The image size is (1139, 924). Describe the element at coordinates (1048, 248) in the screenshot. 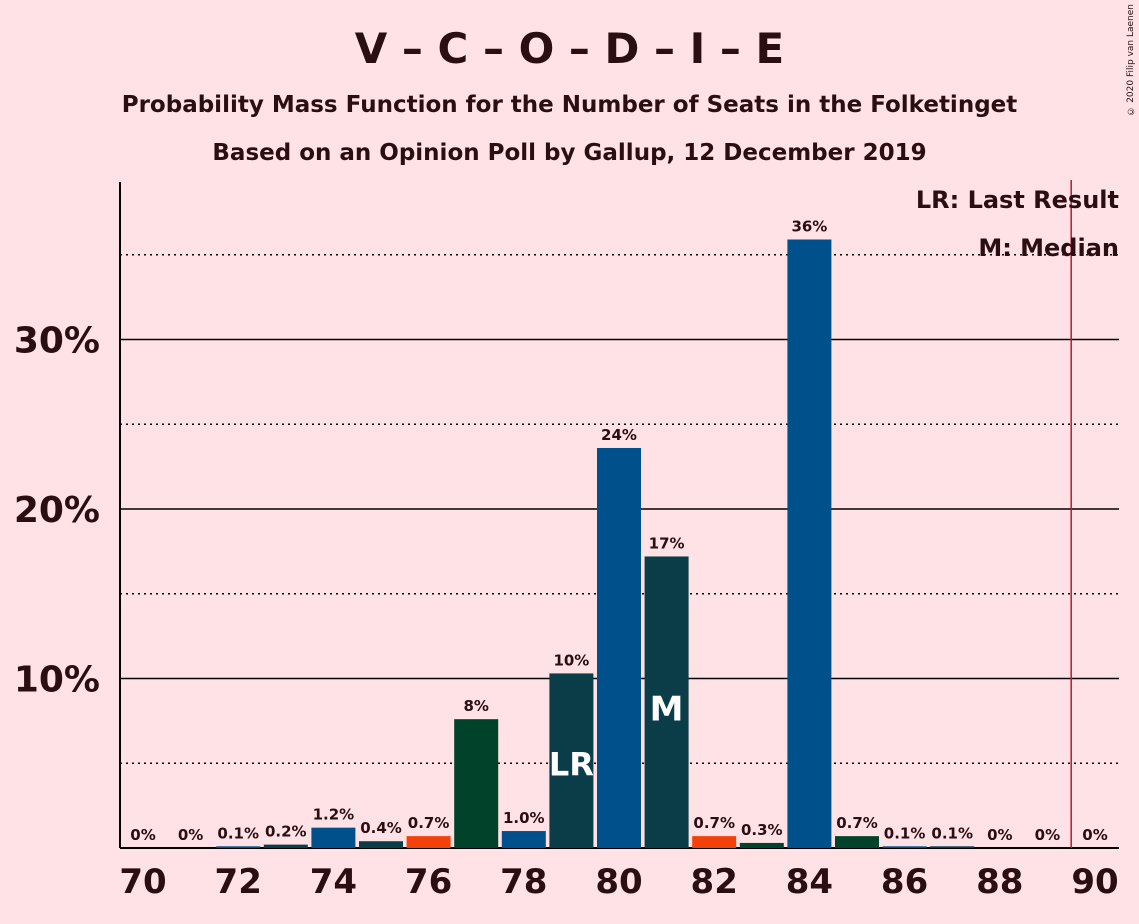

I see `legend-median: M: Median` at that location.